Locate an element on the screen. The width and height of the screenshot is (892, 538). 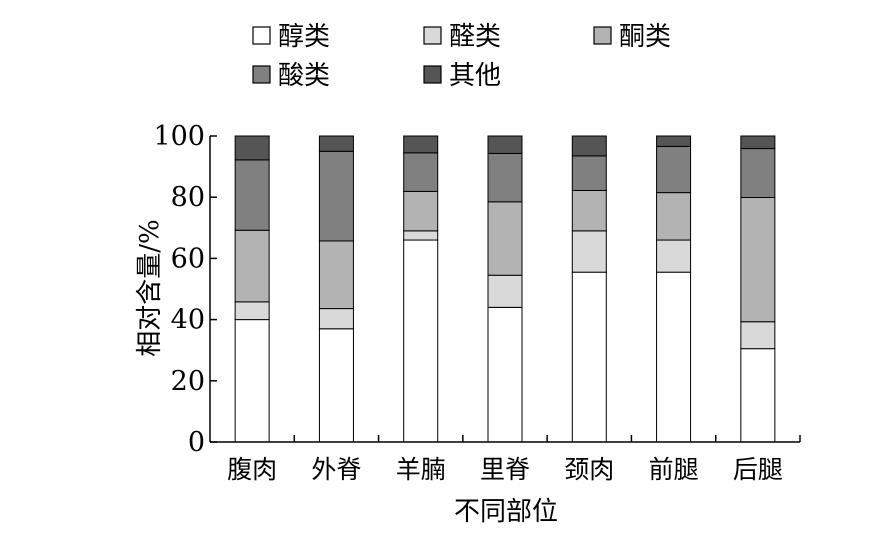
x-tick-label: 腹肉 is located at coordinates (252, 469).